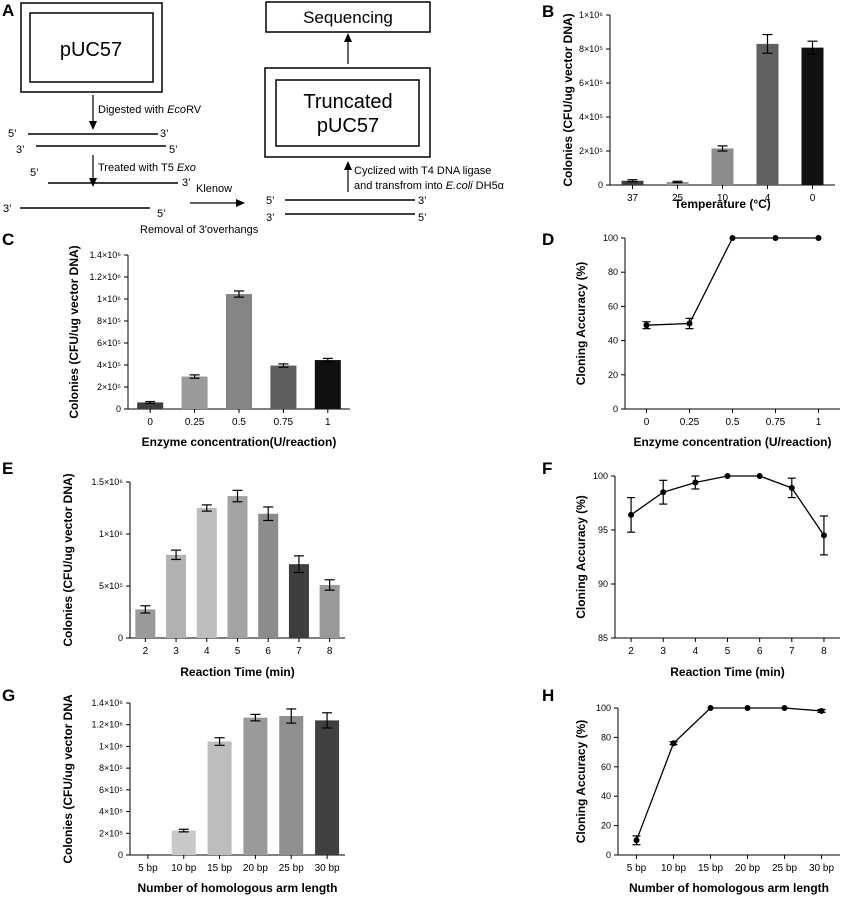  I want to click on chart-c-xtick-label: 1, so click(328, 422).